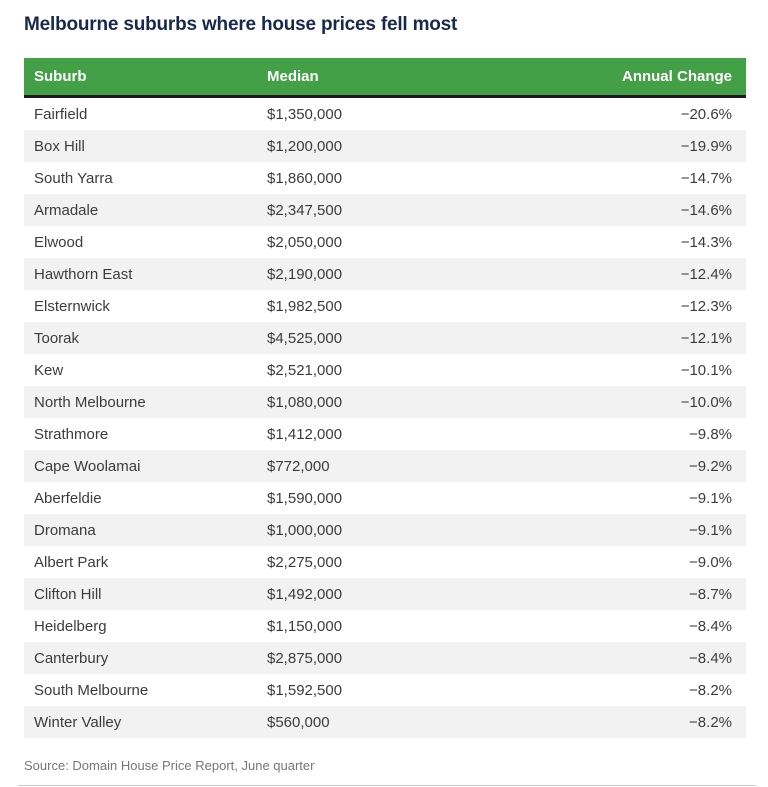 This screenshot has height=787, width=768. Describe the element at coordinates (71, 434) in the screenshot. I see `suburb-cell: Strathmore` at that location.